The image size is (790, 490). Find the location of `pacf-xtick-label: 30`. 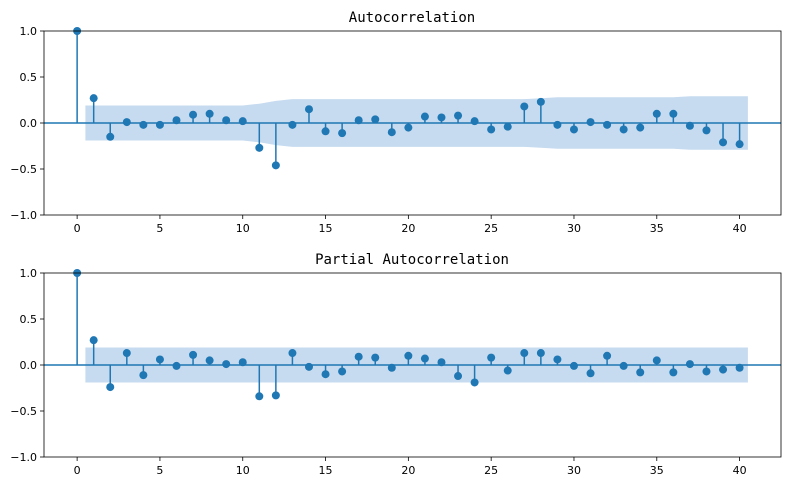

pacf-xtick-label: 30 is located at coordinates (574, 470).